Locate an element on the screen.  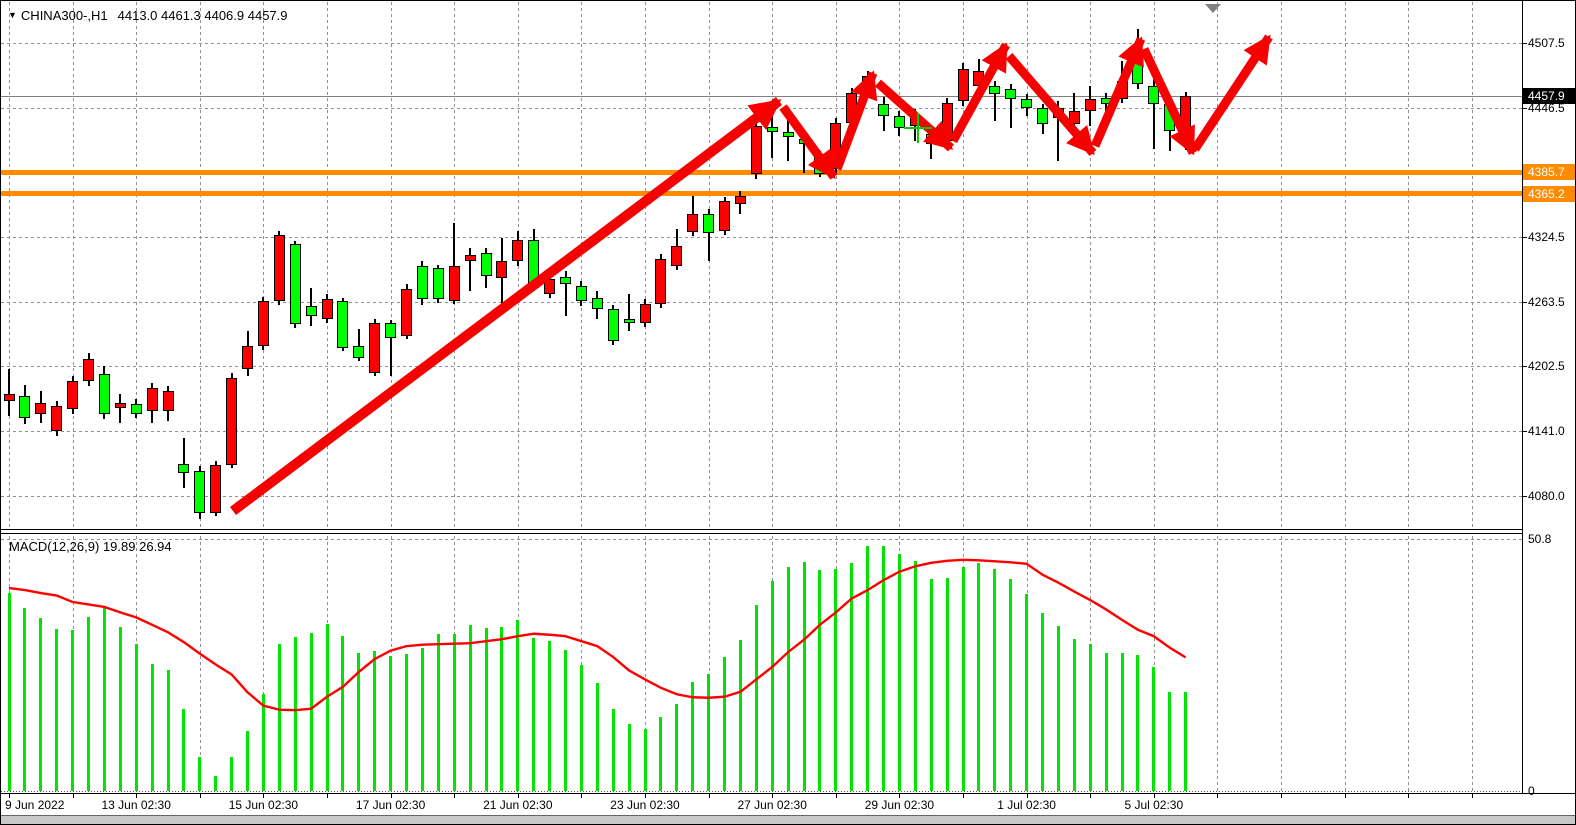
time-tick-label: 23 Jun 02:30 is located at coordinates (645, 805).